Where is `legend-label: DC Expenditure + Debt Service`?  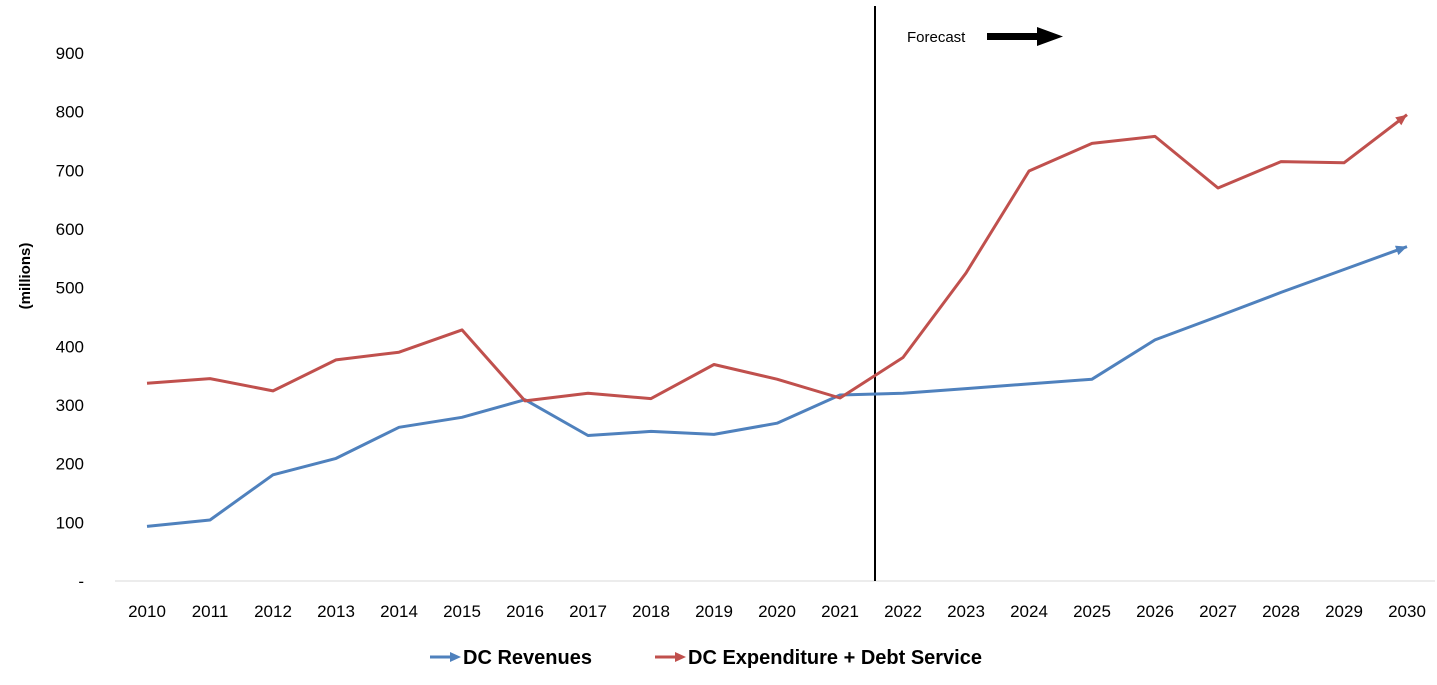
legend-label: DC Expenditure + Debt Service is located at coordinates (835, 658).